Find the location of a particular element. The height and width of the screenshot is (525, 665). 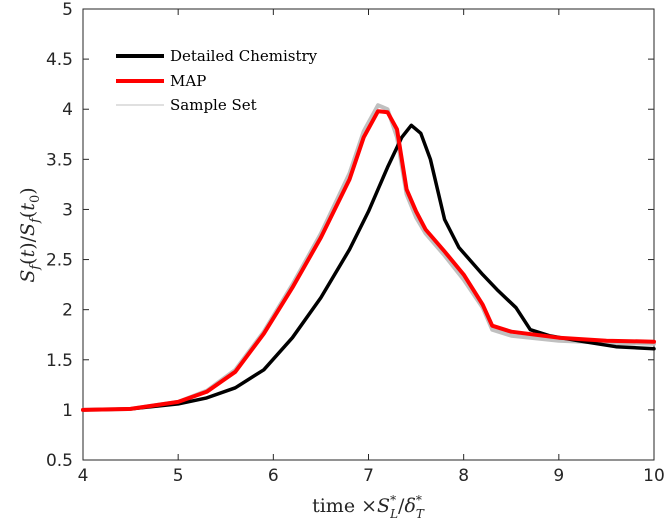

y-tick-label: 3.5 is located at coordinates (59, 160).